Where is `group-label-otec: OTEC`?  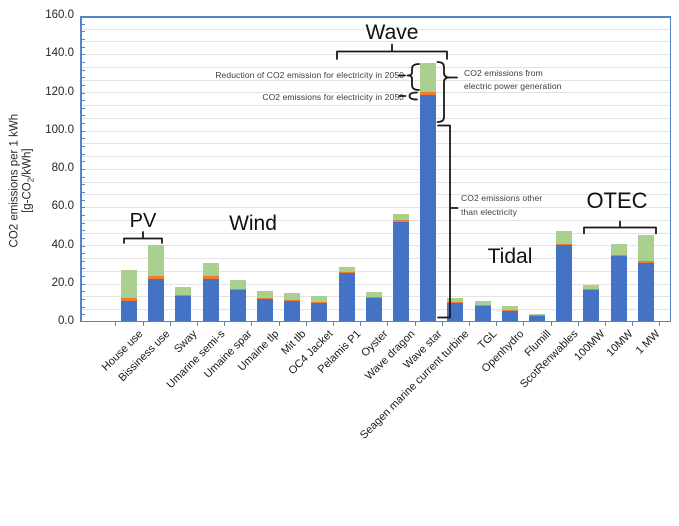
group-label-otec: OTEC is located at coordinates (617, 200).